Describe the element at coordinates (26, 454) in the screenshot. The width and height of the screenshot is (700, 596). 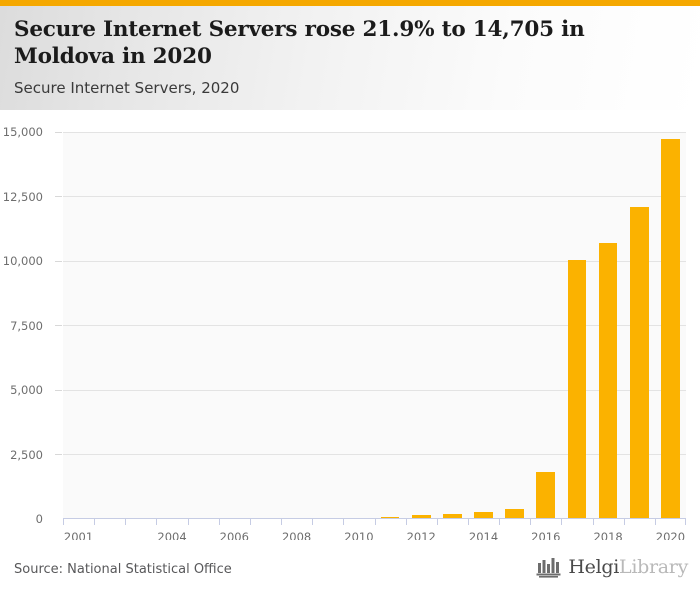
I see `y-axis-tick-label: 2,500` at that location.